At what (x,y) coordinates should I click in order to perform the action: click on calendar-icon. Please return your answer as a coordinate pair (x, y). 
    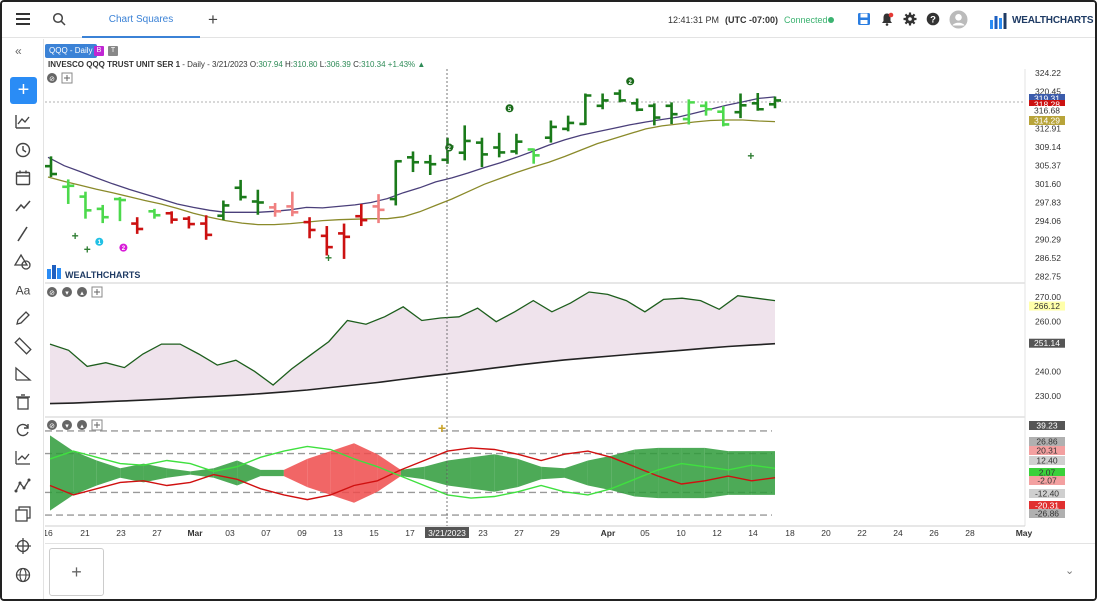
    Looking at the image, I should click on (23, 178).